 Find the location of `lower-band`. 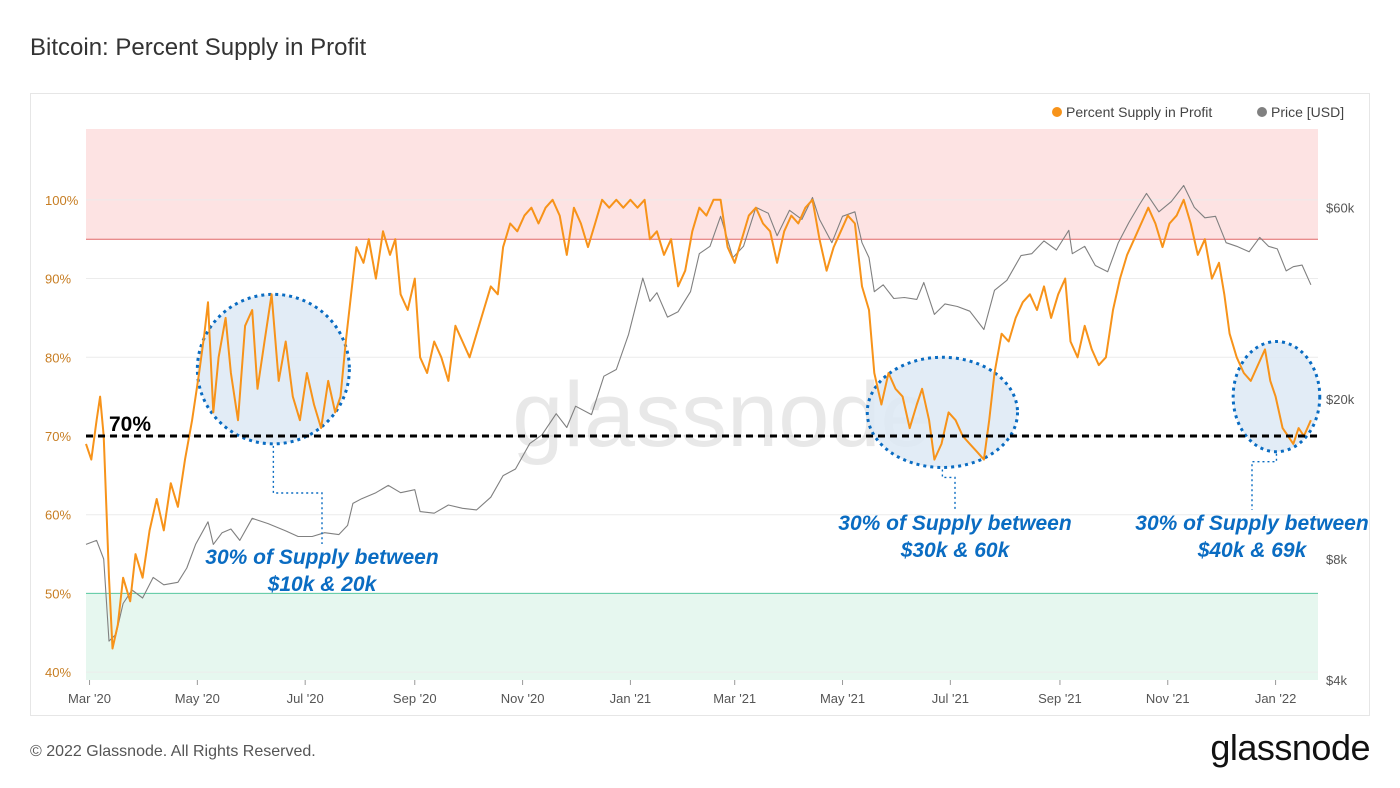

lower-band is located at coordinates (702, 636).